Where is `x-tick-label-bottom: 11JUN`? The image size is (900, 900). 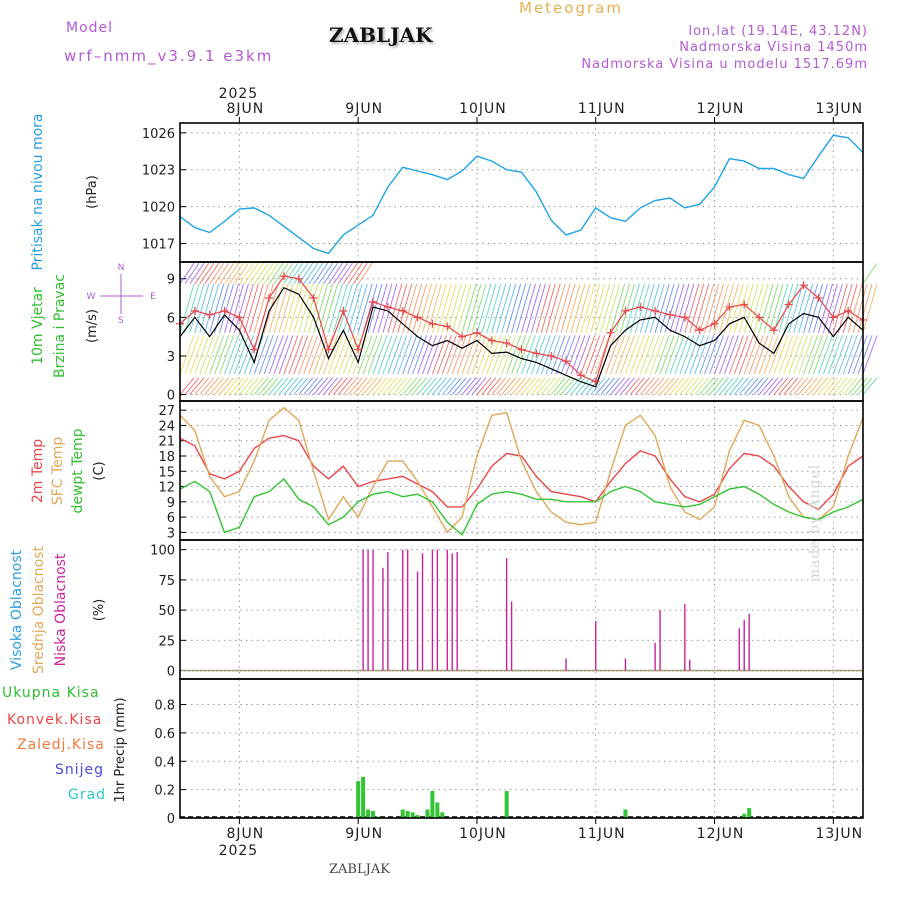
x-tick-label-bottom: 11JUN is located at coordinates (602, 834).